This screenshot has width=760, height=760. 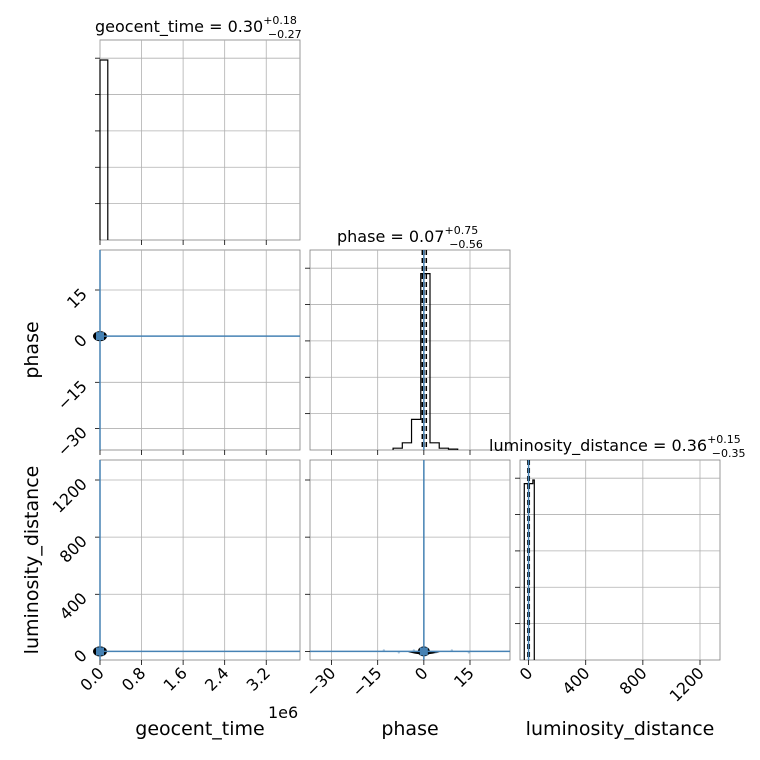 I want to click on ytick-label-phase: 15, so click(x=77, y=298).